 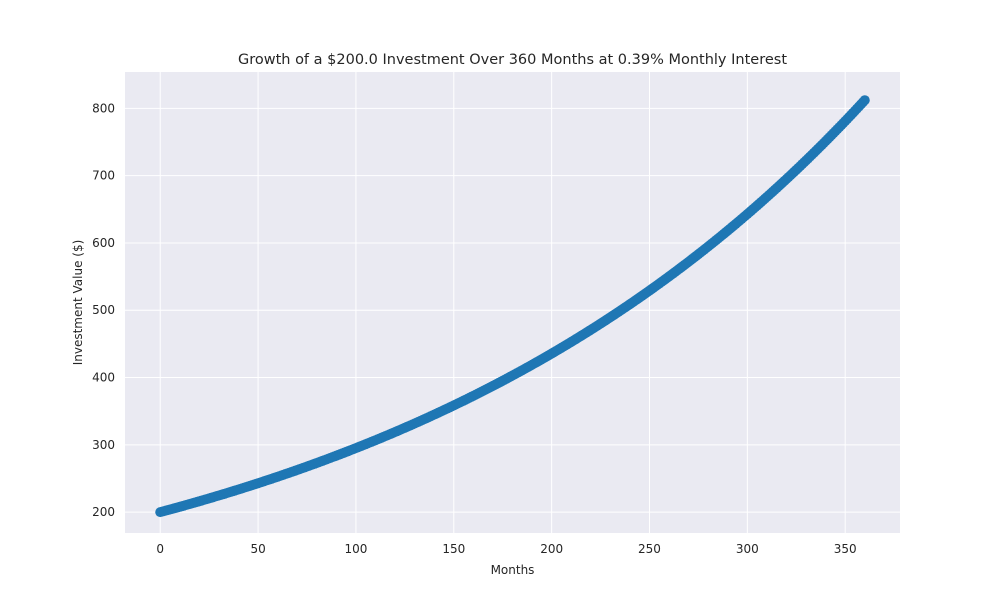 I want to click on x-tick-label: 0, so click(x=160, y=549).